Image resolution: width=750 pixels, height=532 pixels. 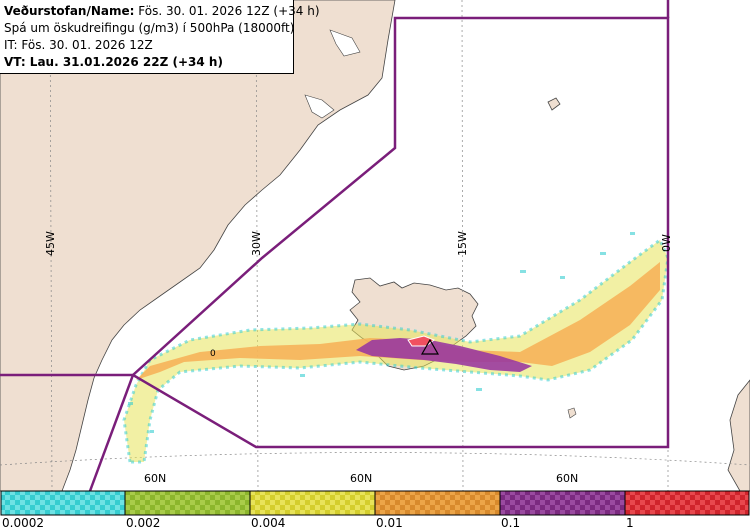 What do you see at coordinates (630, 523) in the screenshot?
I see `legend-label-1: 1` at bounding box center [630, 523].